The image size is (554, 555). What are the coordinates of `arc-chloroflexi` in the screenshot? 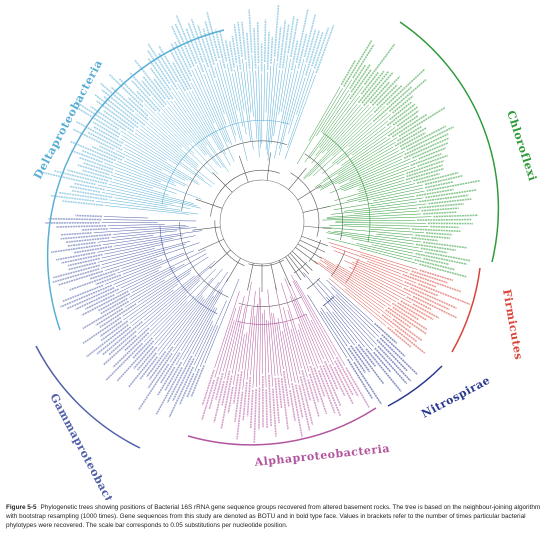 It's located at (449, 142).